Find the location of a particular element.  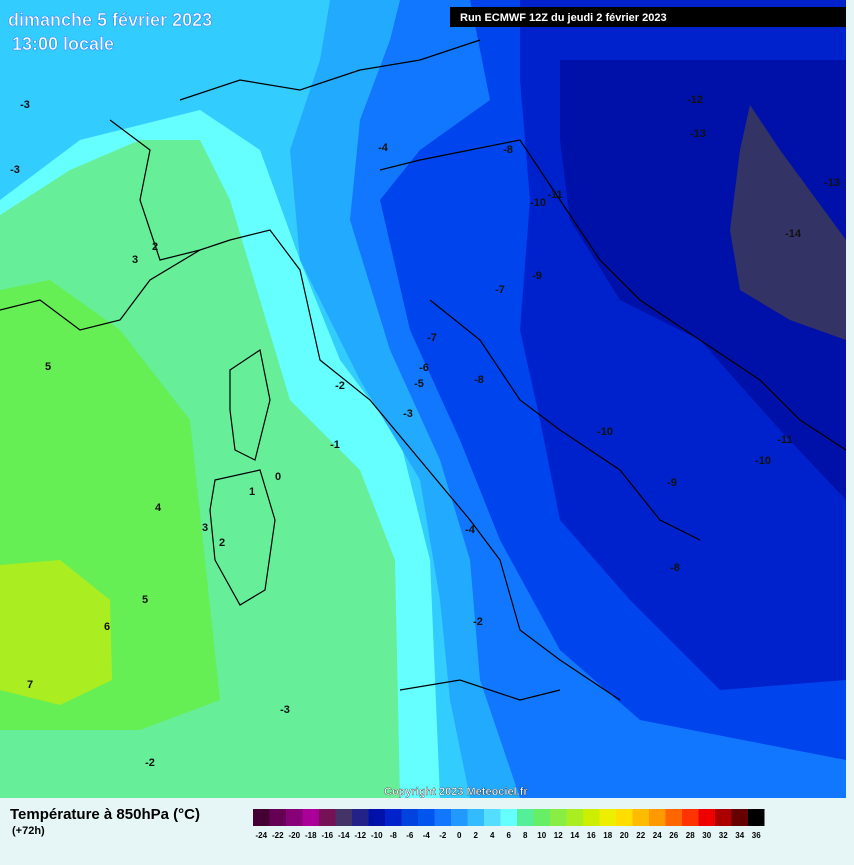

legend-tick-label: 28 is located at coordinates (690, 835).